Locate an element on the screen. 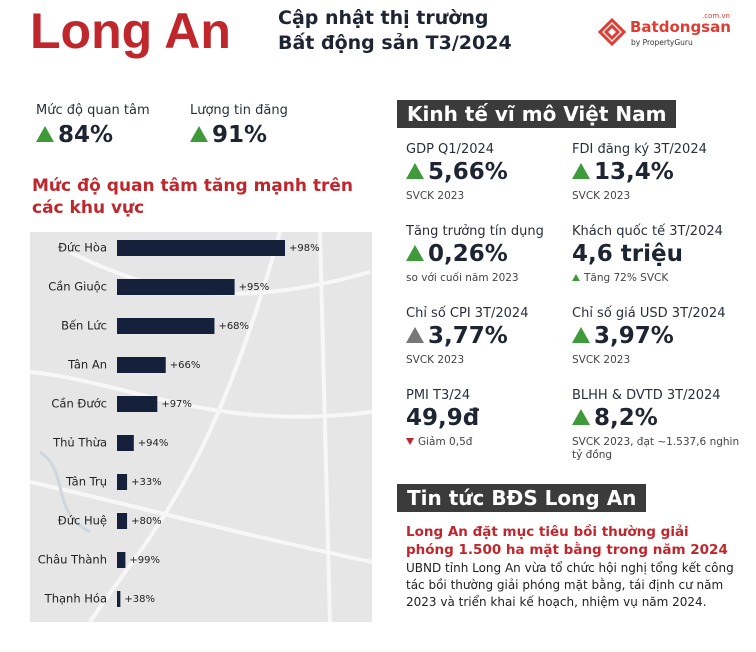 The width and height of the screenshot is (756, 652). category-label: Thủ Thừa is located at coordinates (79, 443).